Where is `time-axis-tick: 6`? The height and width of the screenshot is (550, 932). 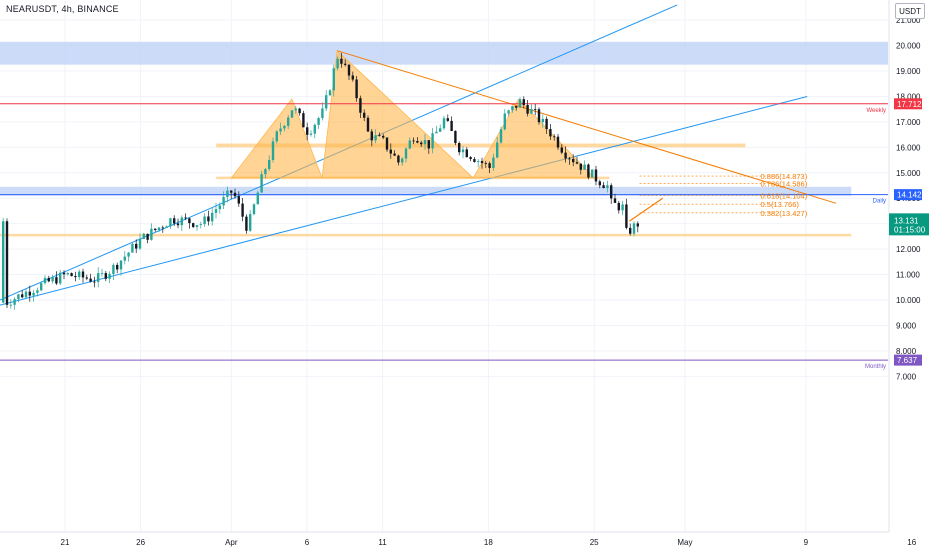 time-axis-tick: 6 is located at coordinates (307, 542).